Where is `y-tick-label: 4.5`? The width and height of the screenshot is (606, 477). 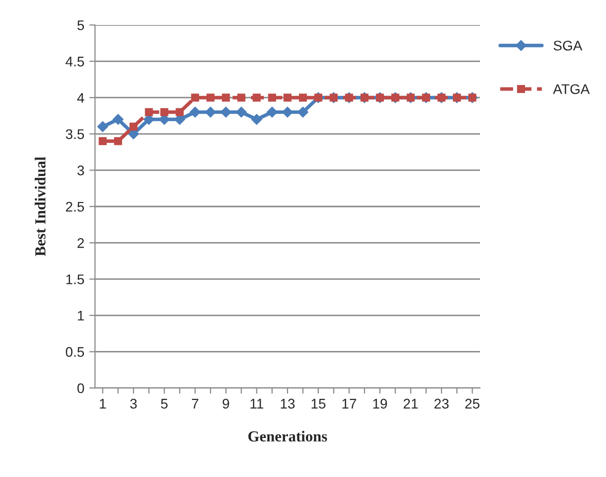
y-tick-label: 4.5 is located at coordinates (75, 61).